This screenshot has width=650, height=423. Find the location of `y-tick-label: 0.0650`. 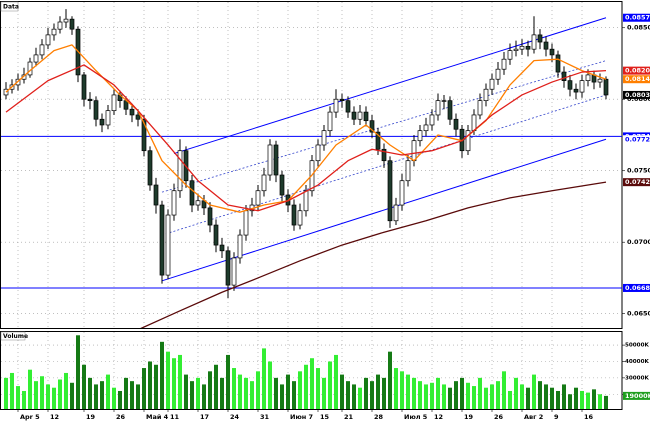

y-tick-label: 0.0650 is located at coordinates (638, 314).